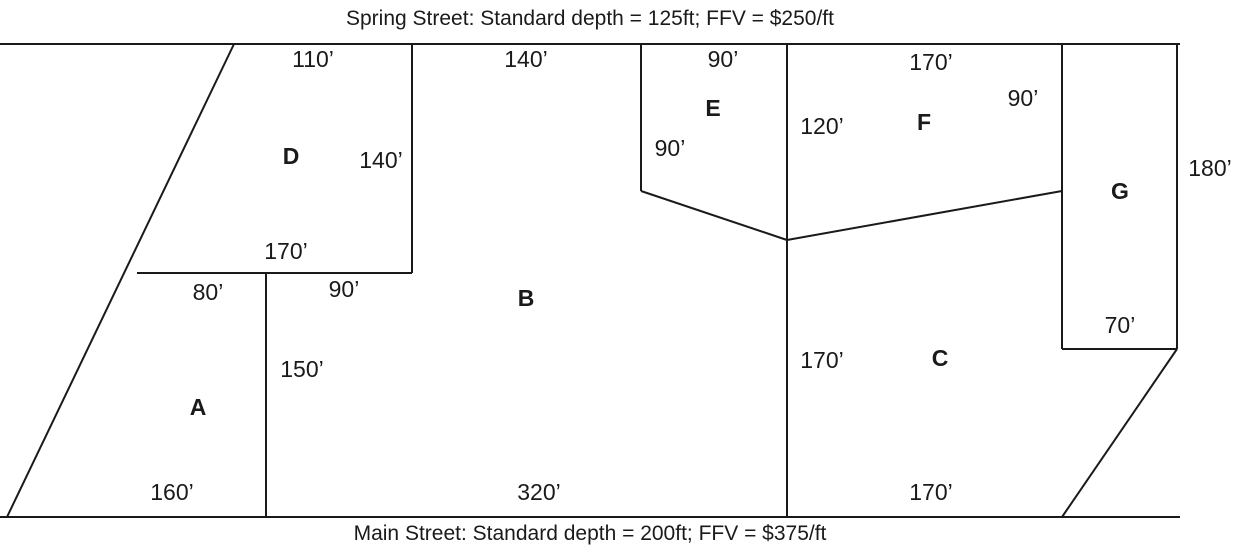 This screenshot has height=559, width=1239. What do you see at coordinates (525, 59) in the screenshot?
I see `dim-b-top: 140’` at bounding box center [525, 59].